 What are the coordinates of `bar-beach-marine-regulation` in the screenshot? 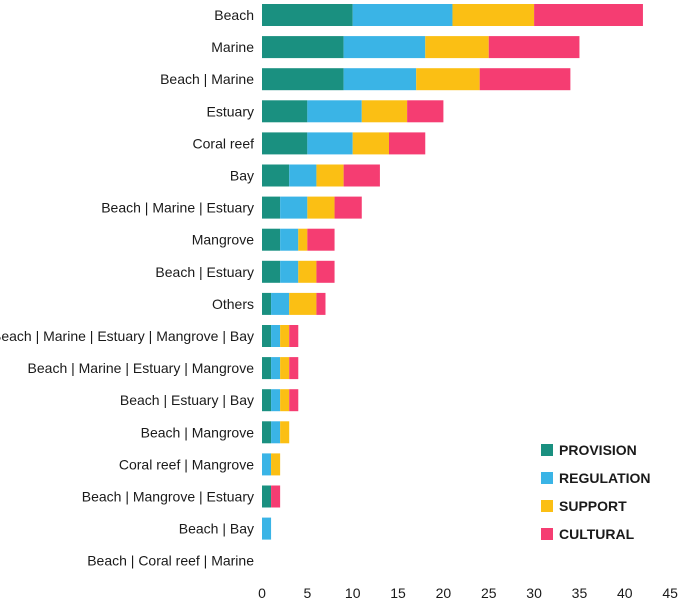 It's located at (380, 79).